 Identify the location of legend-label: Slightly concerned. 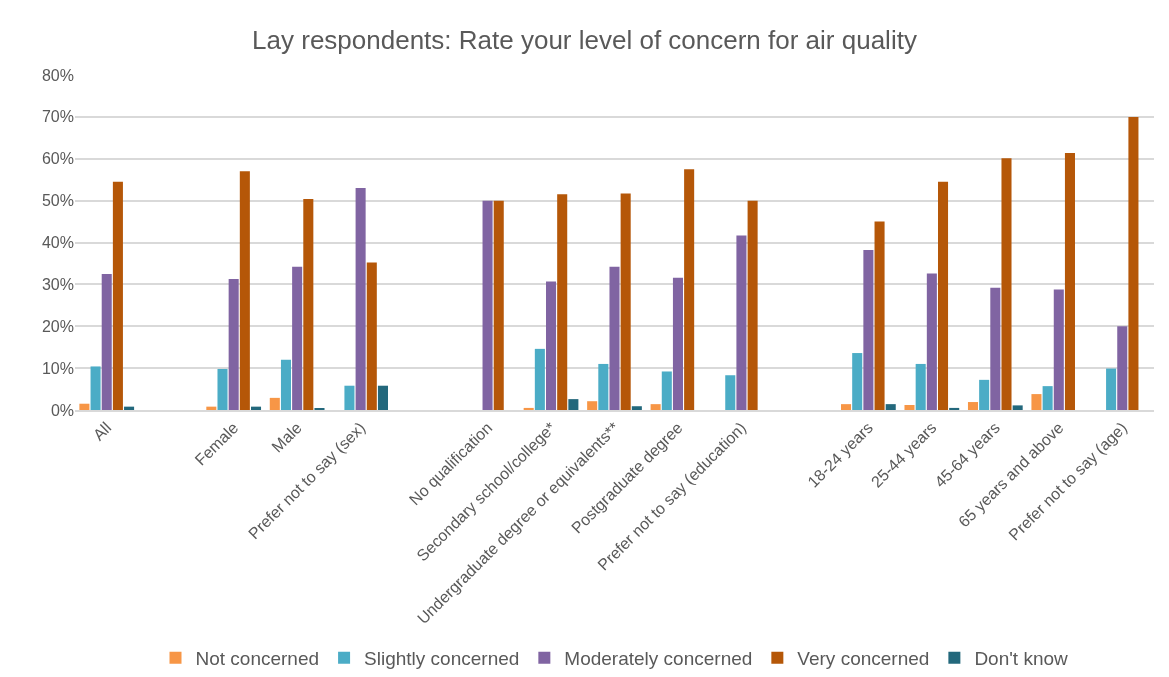
(442, 659).